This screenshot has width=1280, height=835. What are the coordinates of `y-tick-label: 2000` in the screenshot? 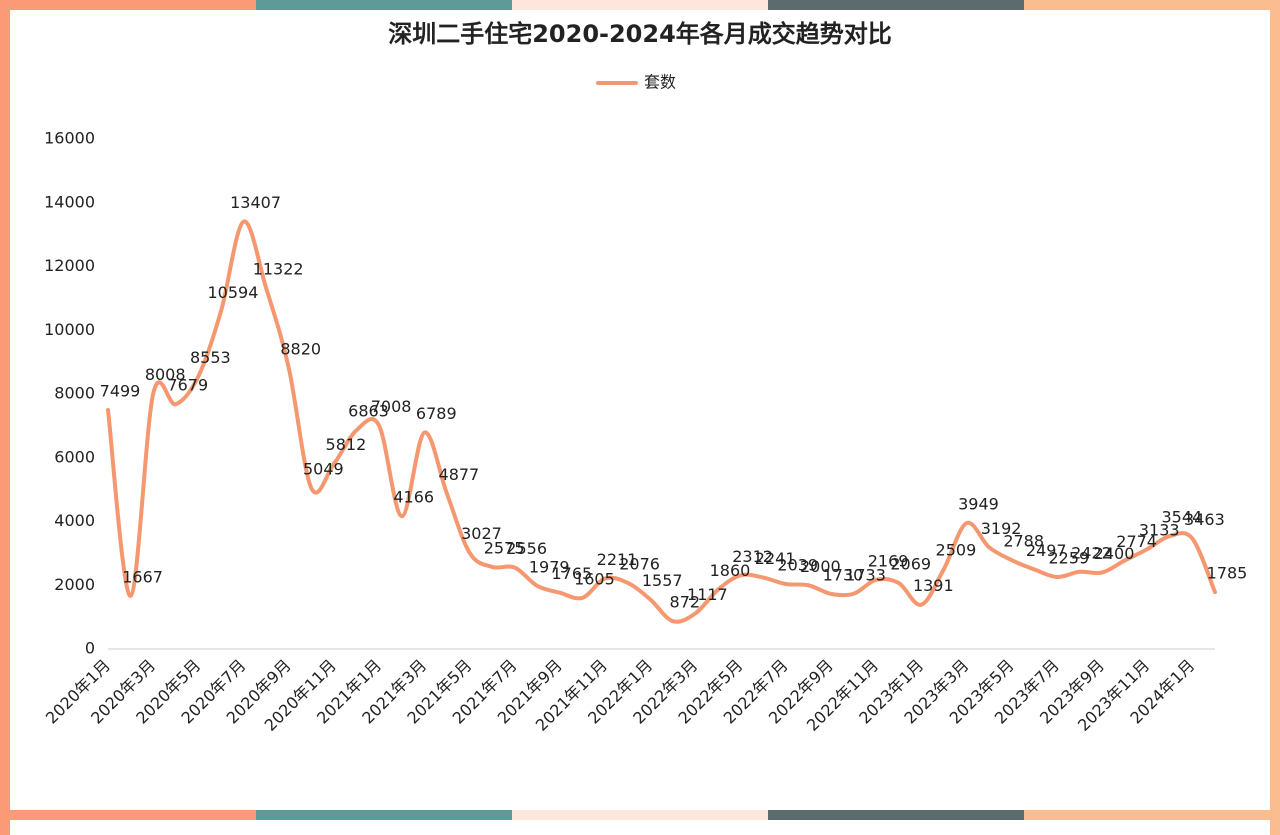 It's located at (74, 584).